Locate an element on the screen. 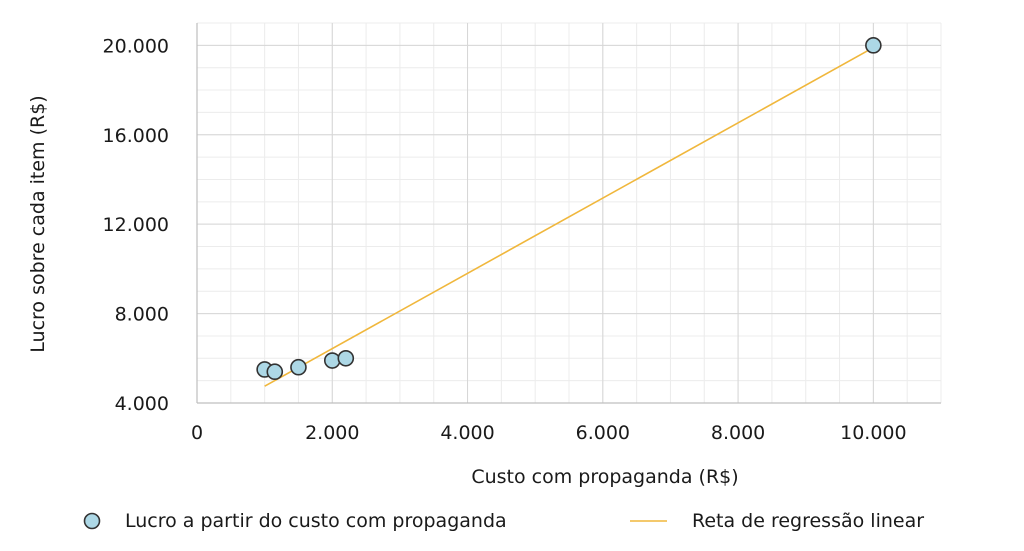 This screenshot has height=551, width=1024. x-tick-label: 10.000 is located at coordinates (873, 433).